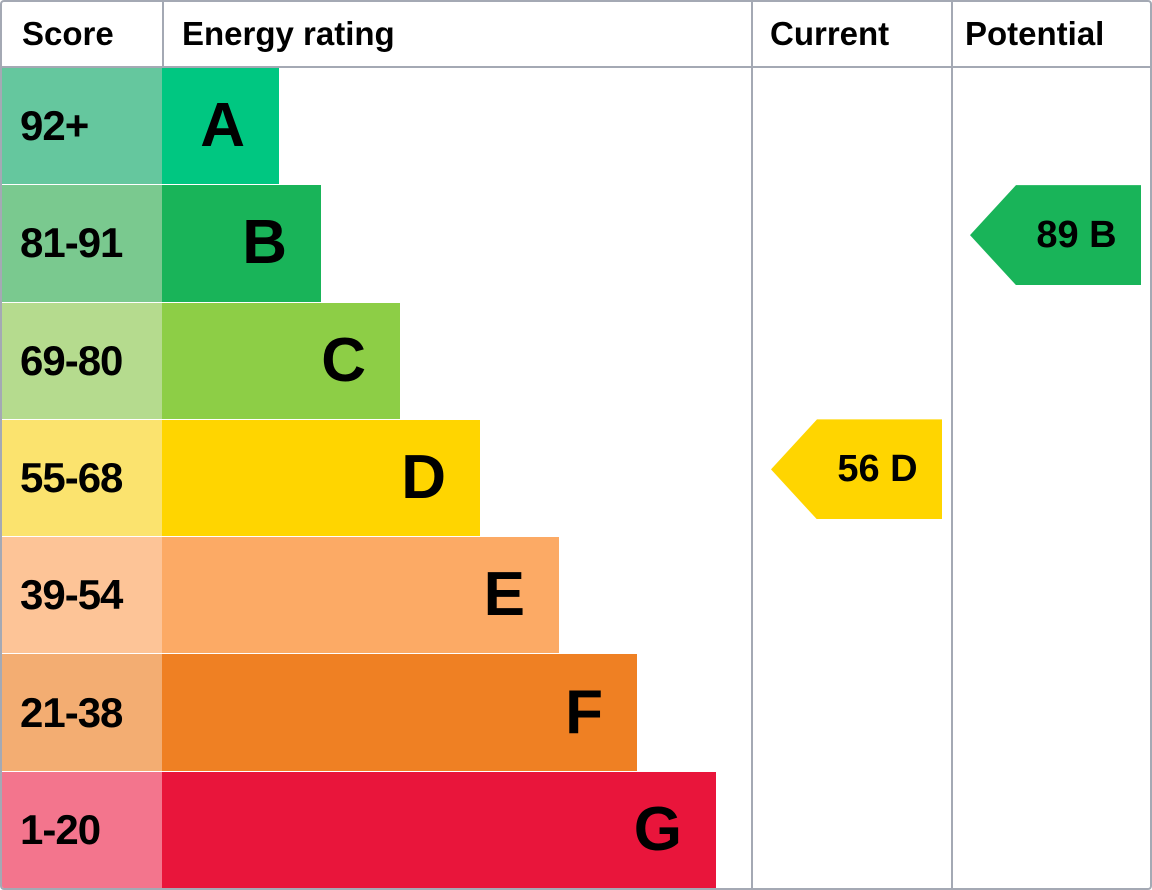  I want to click on band-bar: C, so click(281, 360).